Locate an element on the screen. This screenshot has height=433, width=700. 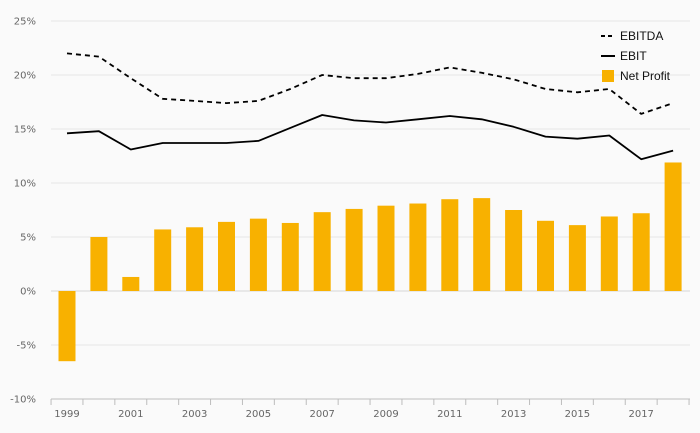
y-tick-label: 5% is located at coordinates (28, 238).